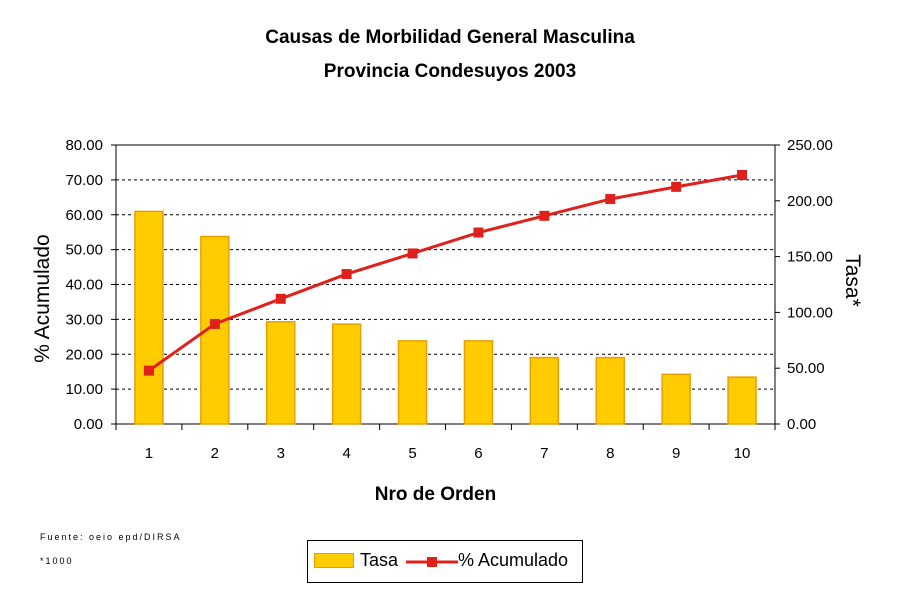 This screenshot has width=900, height=600. I want to click on legend-label-acumulado: % Acumulado, so click(513, 560).